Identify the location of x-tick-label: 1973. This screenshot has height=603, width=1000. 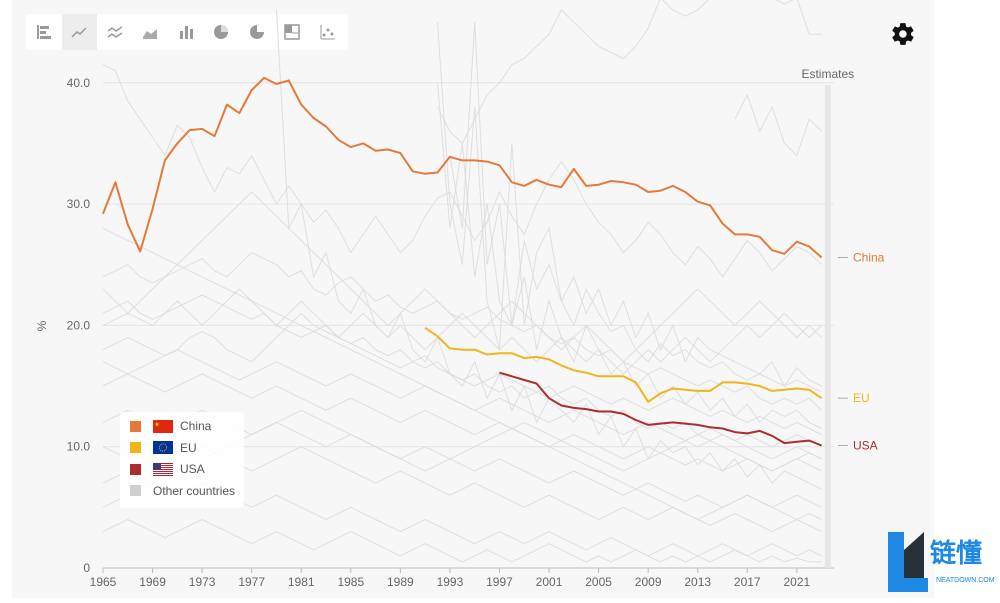
(202, 582).